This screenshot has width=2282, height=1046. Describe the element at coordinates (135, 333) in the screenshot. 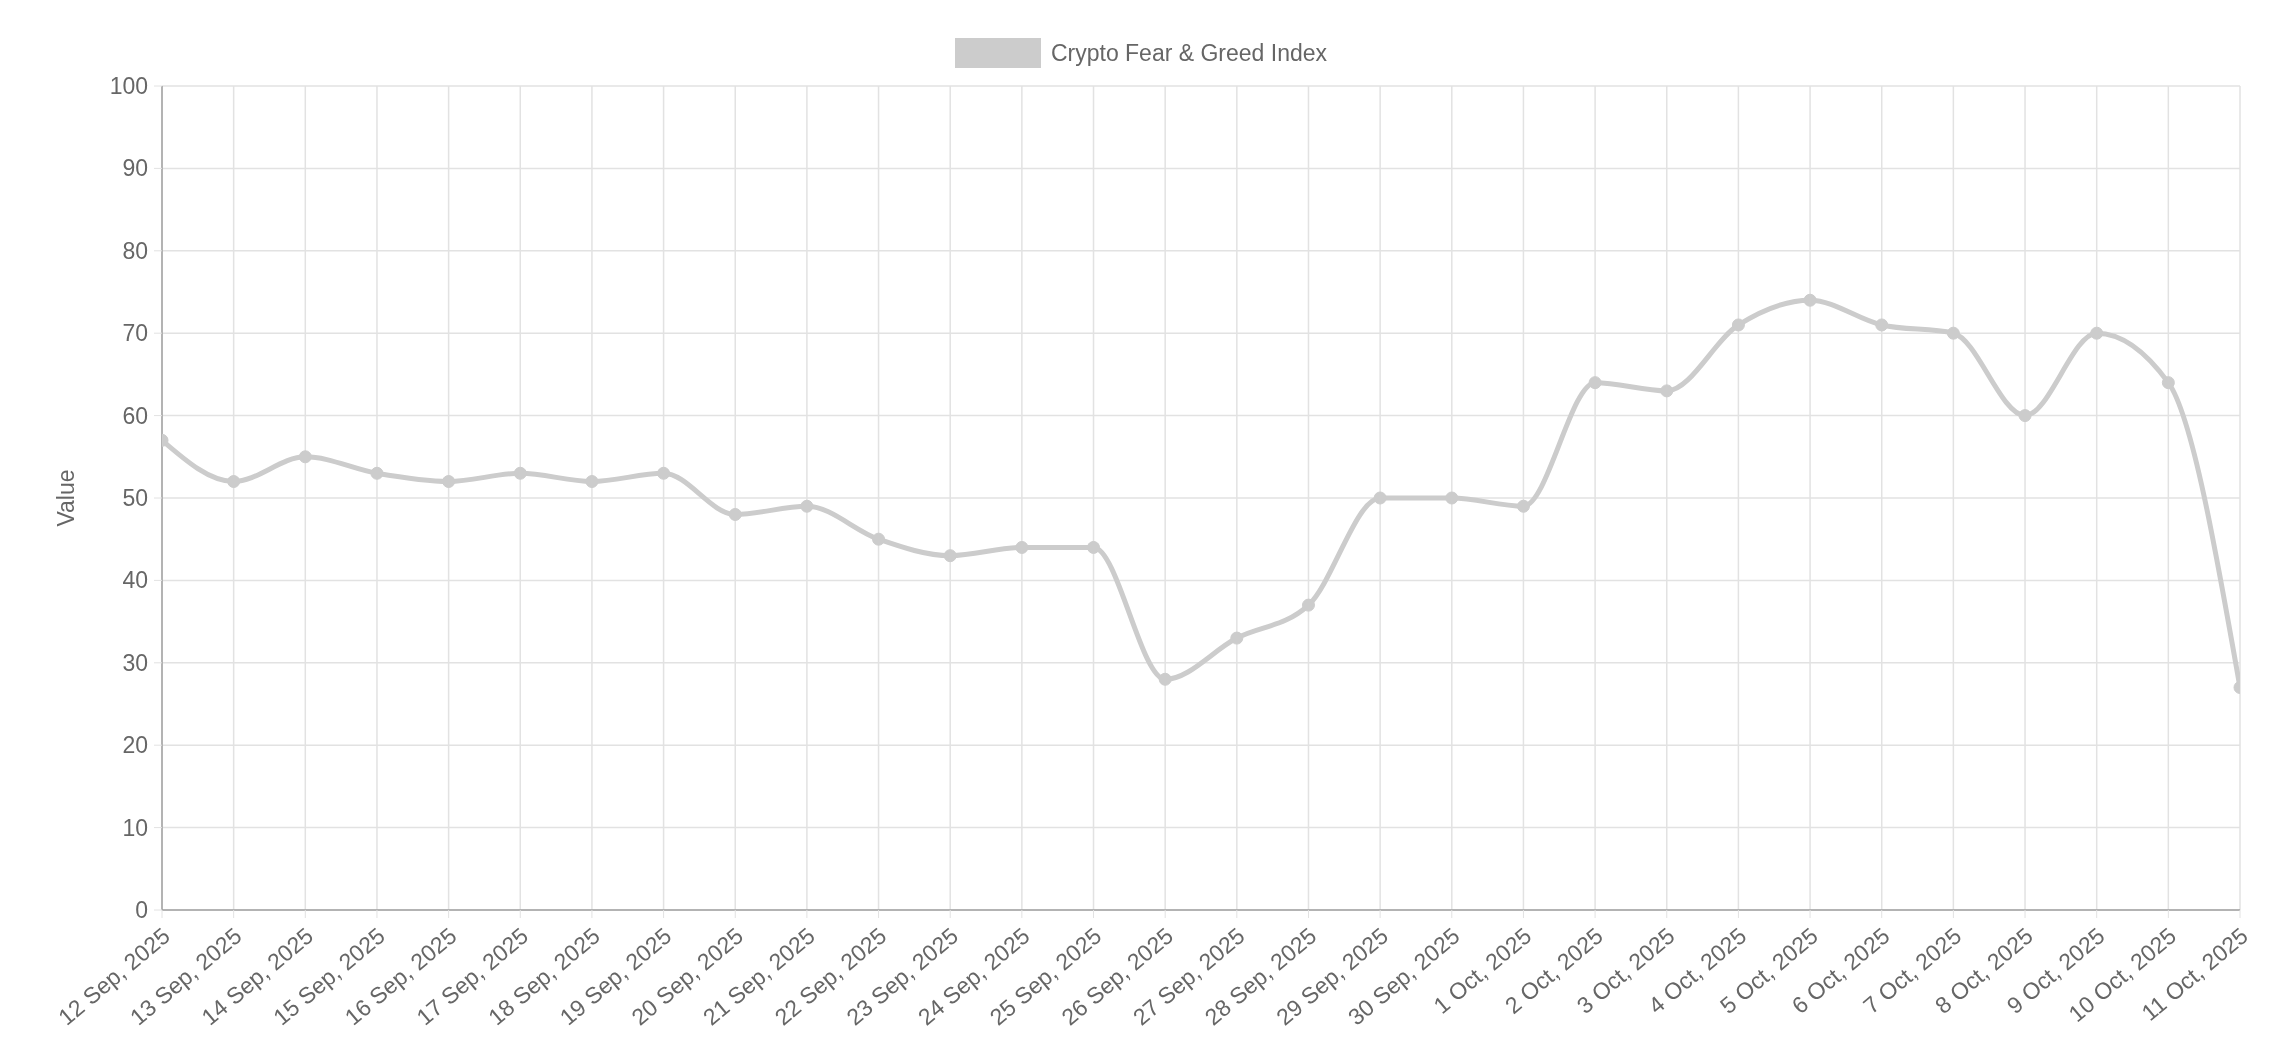

I see `y-tick-label: 70` at that location.